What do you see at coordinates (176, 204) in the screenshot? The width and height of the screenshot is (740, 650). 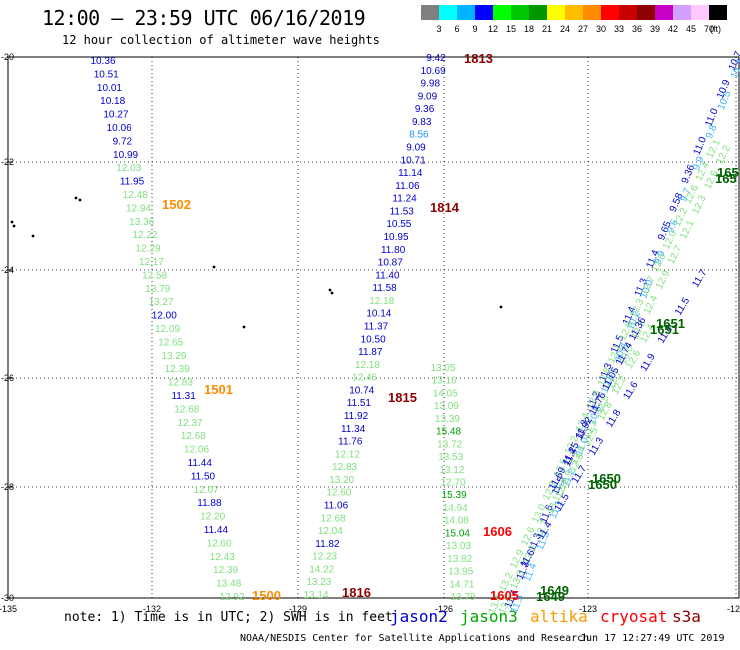 I see `pass-time-label: 1502` at bounding box center [176, 204].